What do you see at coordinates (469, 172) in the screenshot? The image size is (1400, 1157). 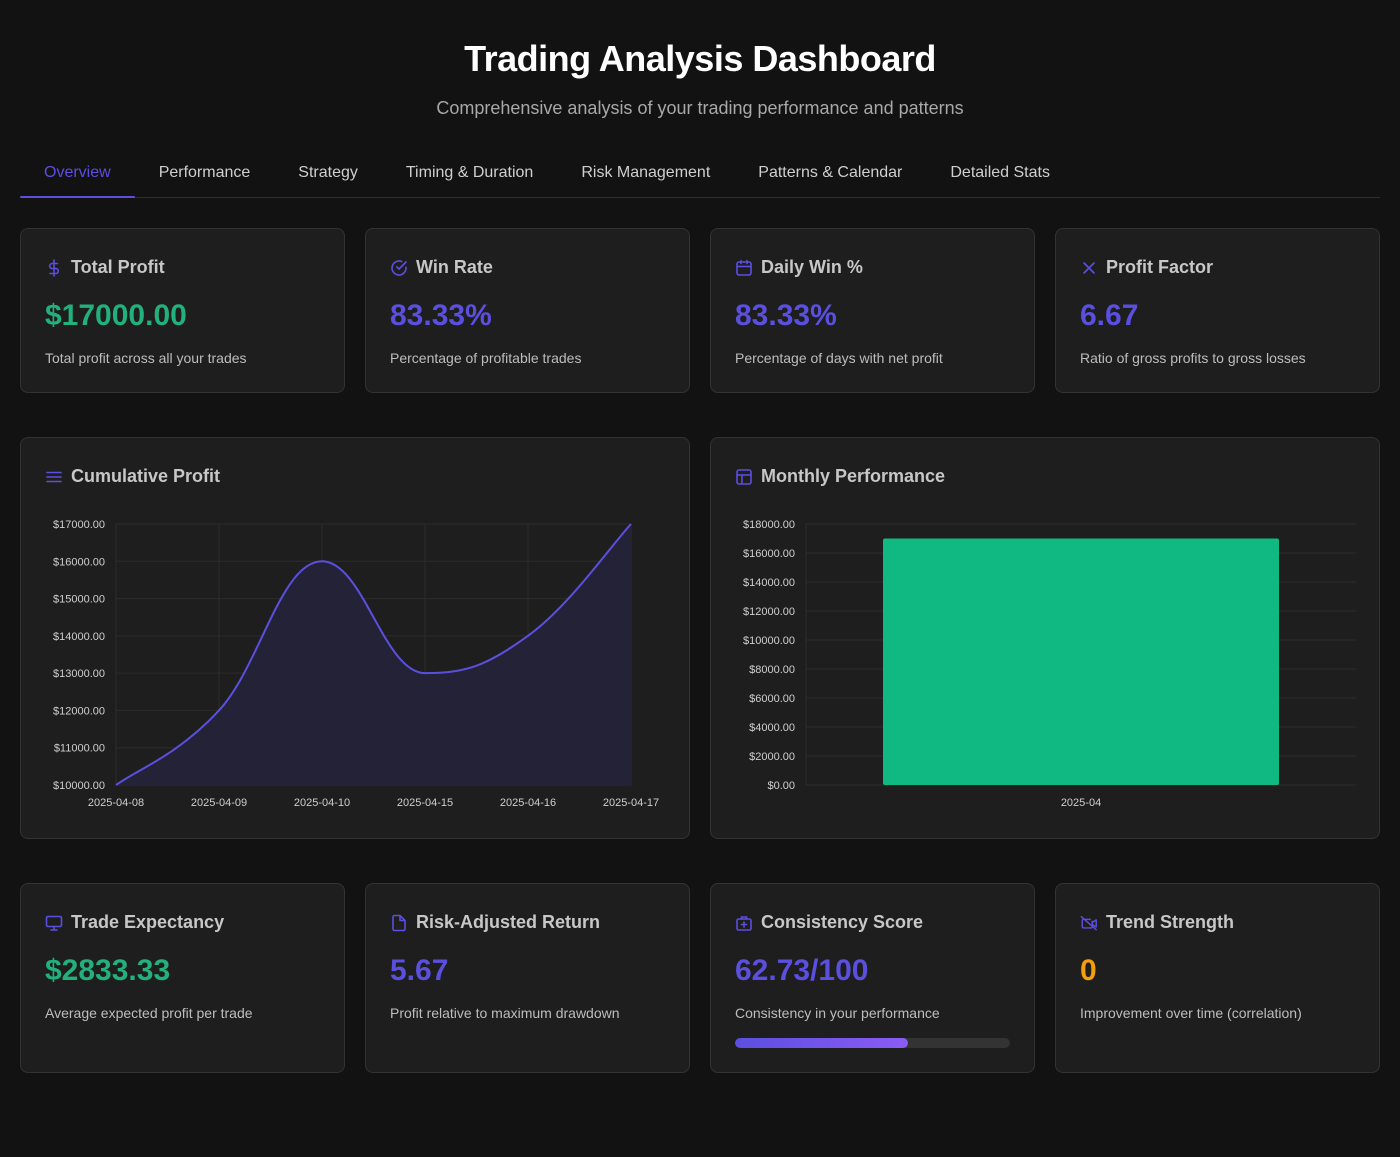 I see `tab-timing-duration: Timing & Duration` at bounding box center [469, 172].